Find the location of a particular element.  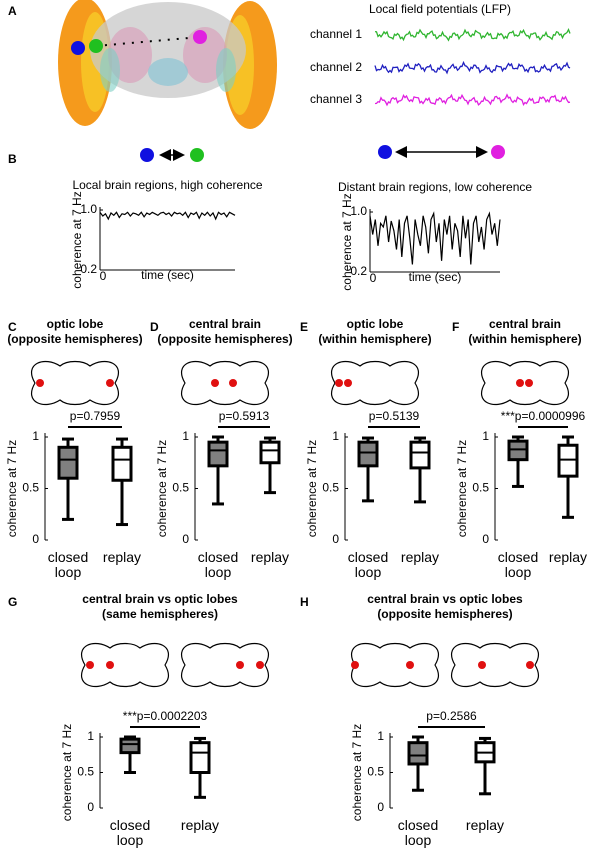

channel-label: channel 1 is located at coordinates (336, 34).